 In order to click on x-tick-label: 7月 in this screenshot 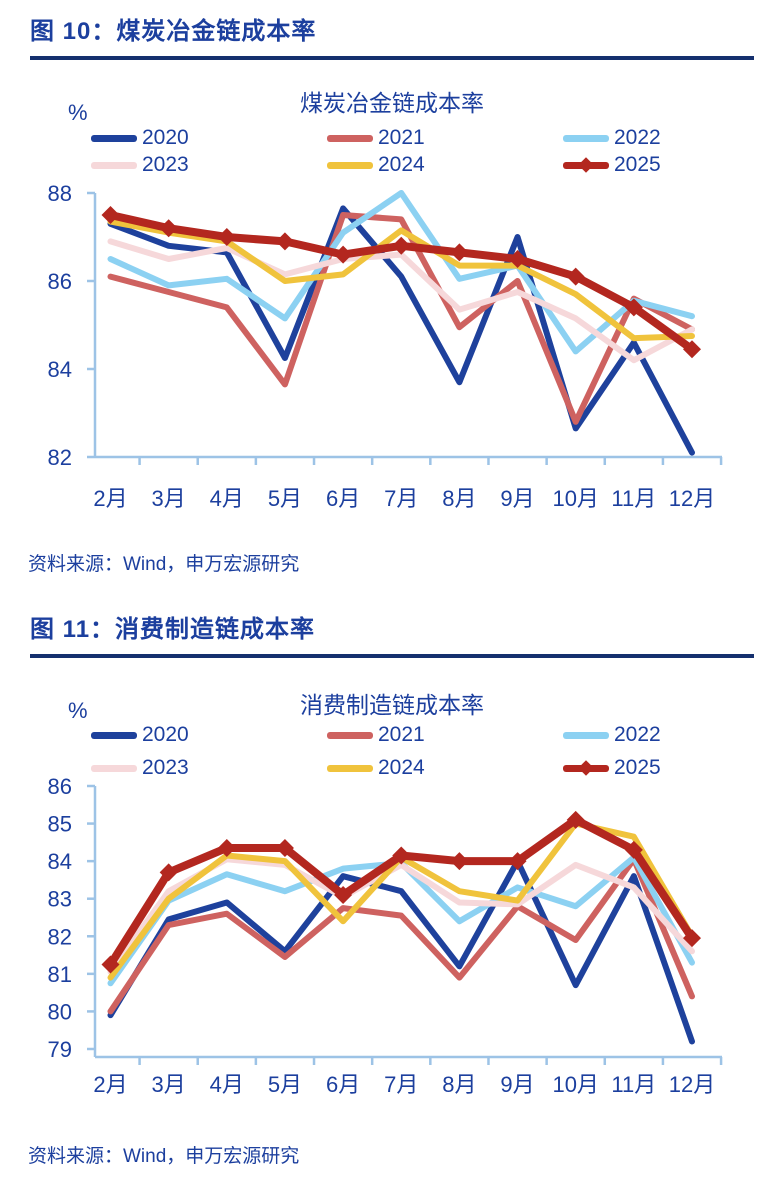, I will do `click(401, 498)`.